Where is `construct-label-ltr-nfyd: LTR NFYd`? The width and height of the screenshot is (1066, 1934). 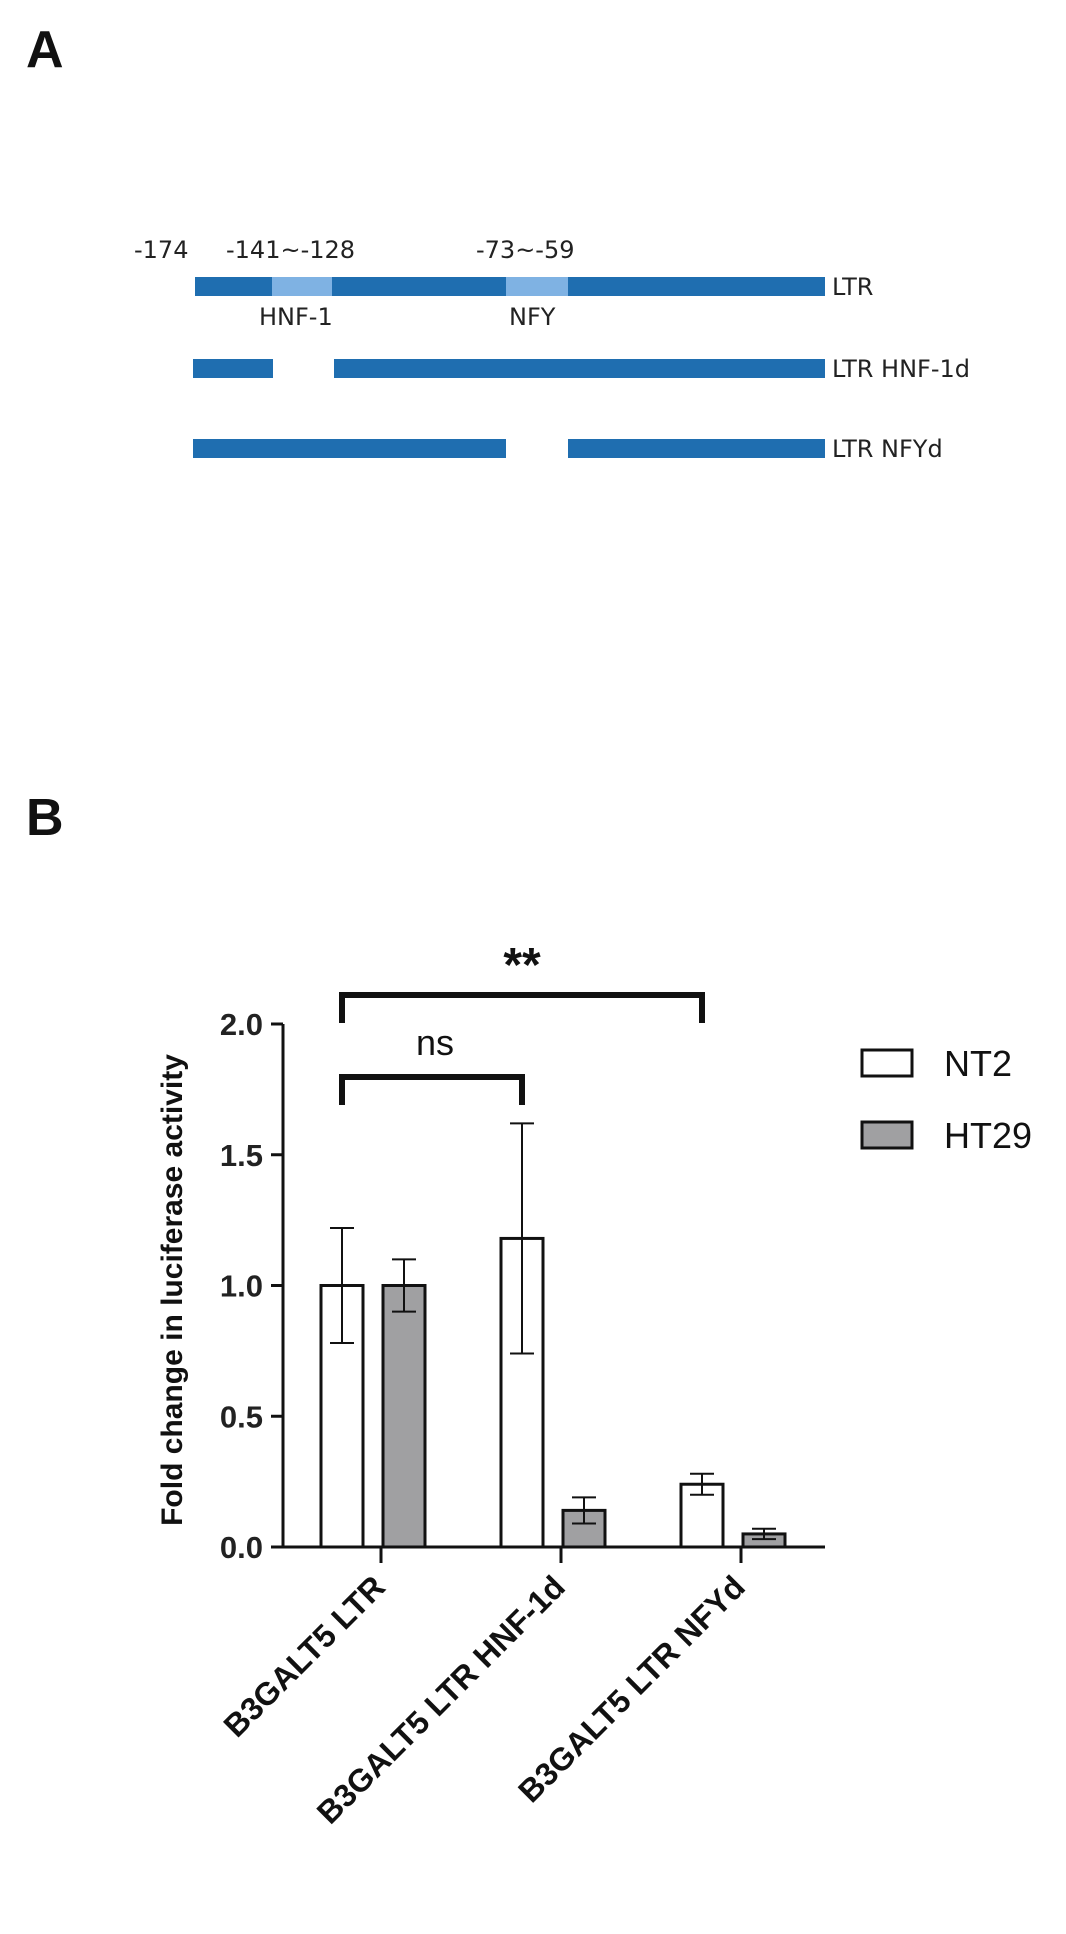
construct-label-ltr-nfyd: LTR NFYd is located at coordinates (887, 449).